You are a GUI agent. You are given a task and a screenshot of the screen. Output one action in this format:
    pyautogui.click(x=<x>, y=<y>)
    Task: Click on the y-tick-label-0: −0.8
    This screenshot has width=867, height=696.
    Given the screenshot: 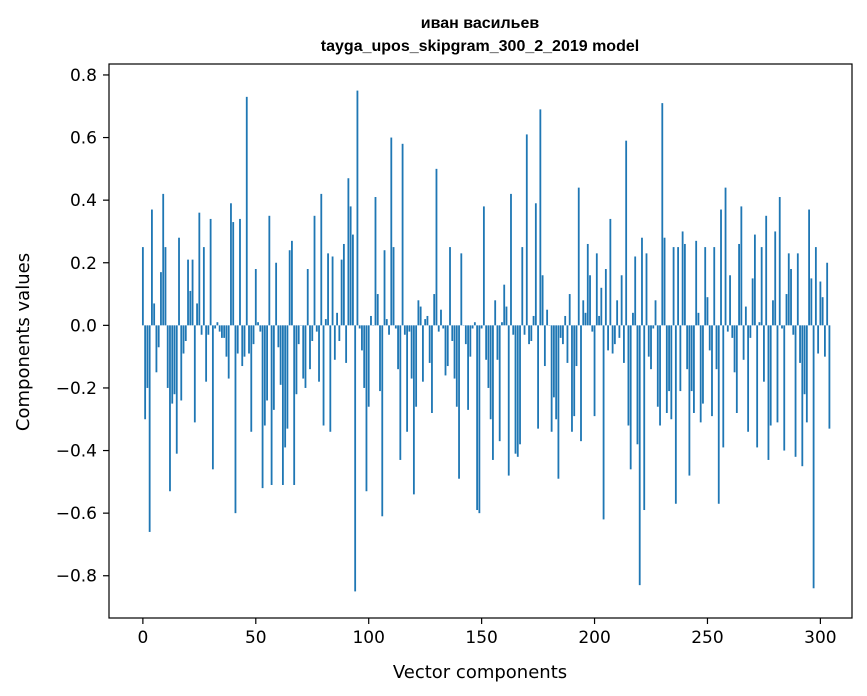 What is the action you would take?
    pyautogui.click(x=76, y=577)
    